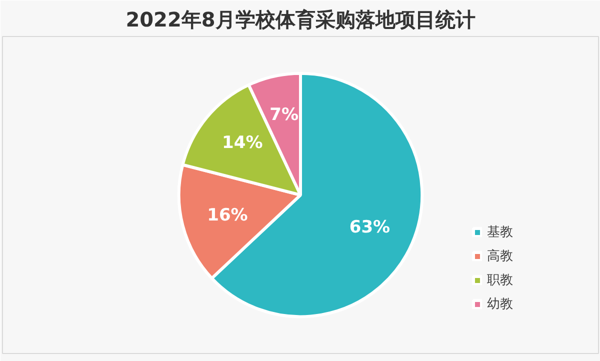 The image size is (600, 361). Describe the element at coordinates (284, 115) in the screenshot. I see `data-label: 7%` at that location.